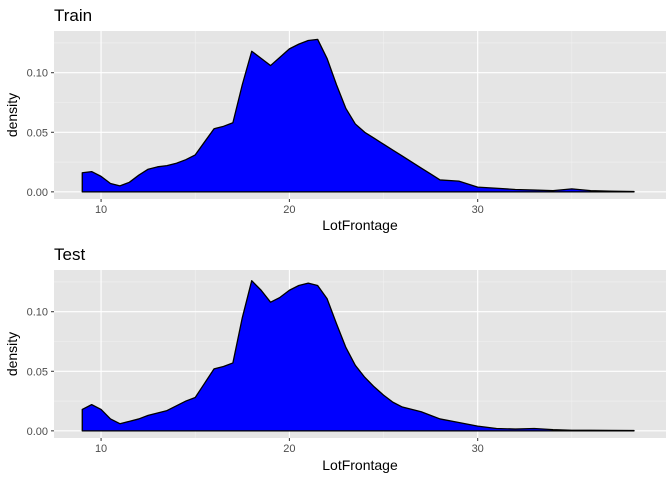 The image size is (672, 480). I want to click on chart-title: Test, so click(69, 254).